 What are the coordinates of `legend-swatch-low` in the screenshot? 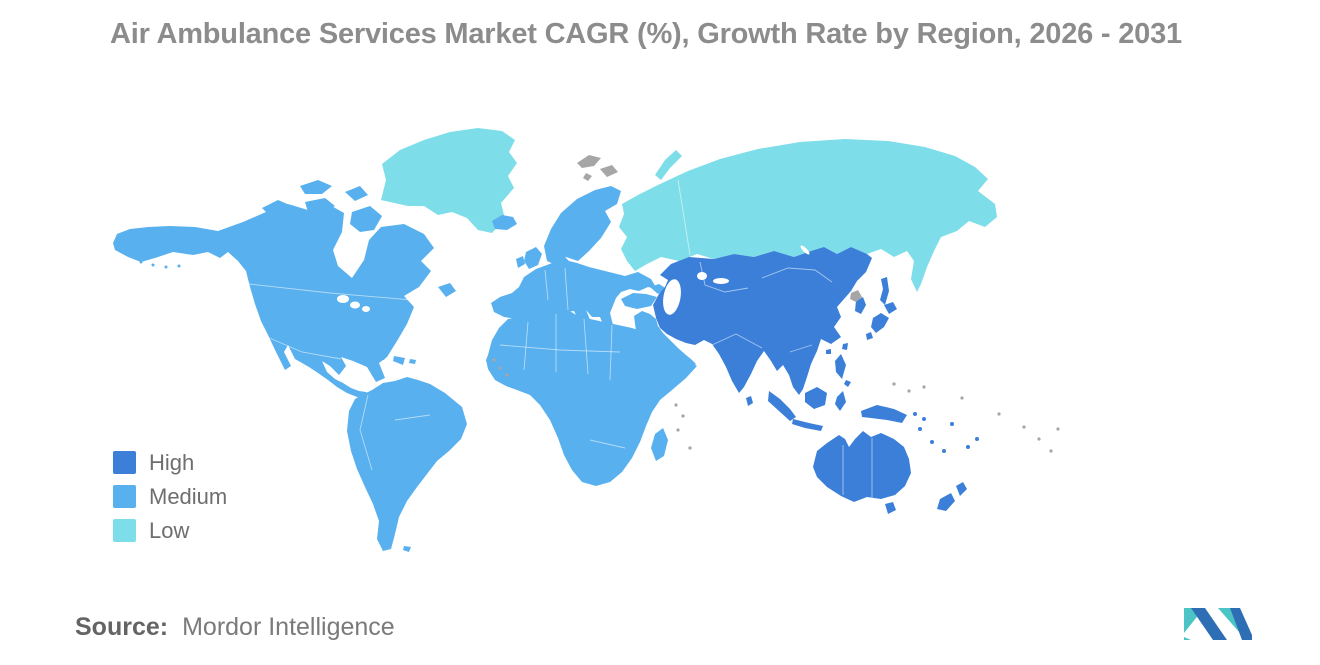 It's located at (124, 530).